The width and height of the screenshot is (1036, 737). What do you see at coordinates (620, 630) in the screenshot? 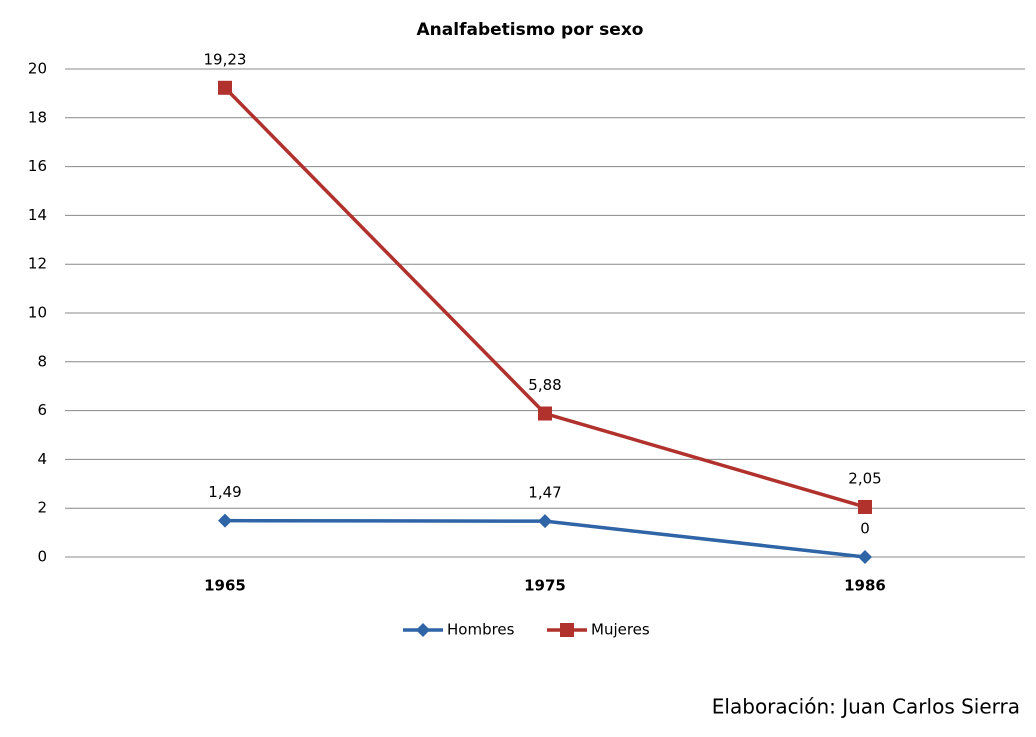
I see `legend-label: Mujeres` at bounding box center [620, 630].